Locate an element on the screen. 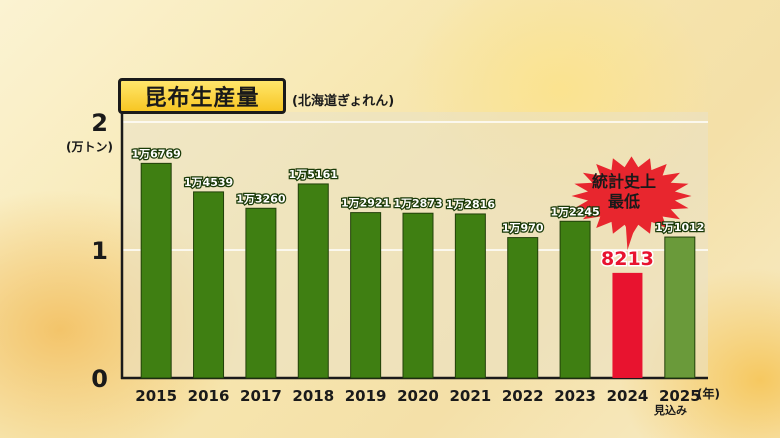  x-tick-label: 2015 is located at coordinates (156, 396).